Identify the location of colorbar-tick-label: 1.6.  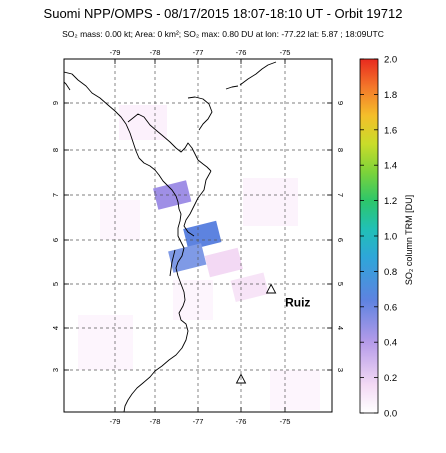
(390, 130).